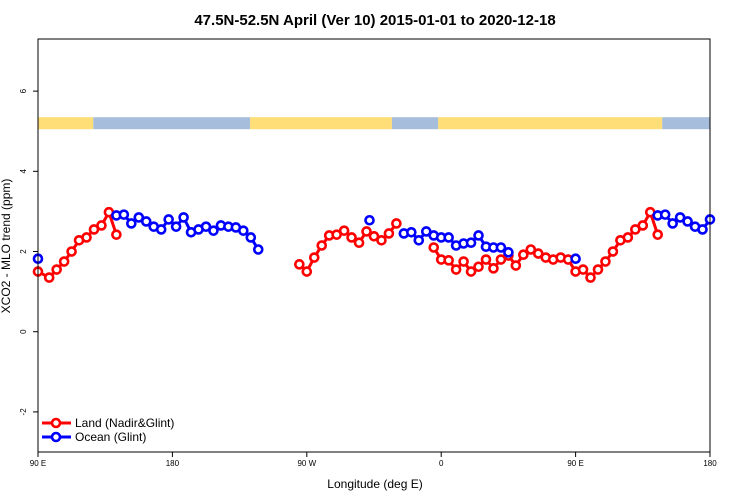 The height and width of the screenshot is (500, 750). I want to click on y-axis: -2 0 2 4 6, so click(28, 251).